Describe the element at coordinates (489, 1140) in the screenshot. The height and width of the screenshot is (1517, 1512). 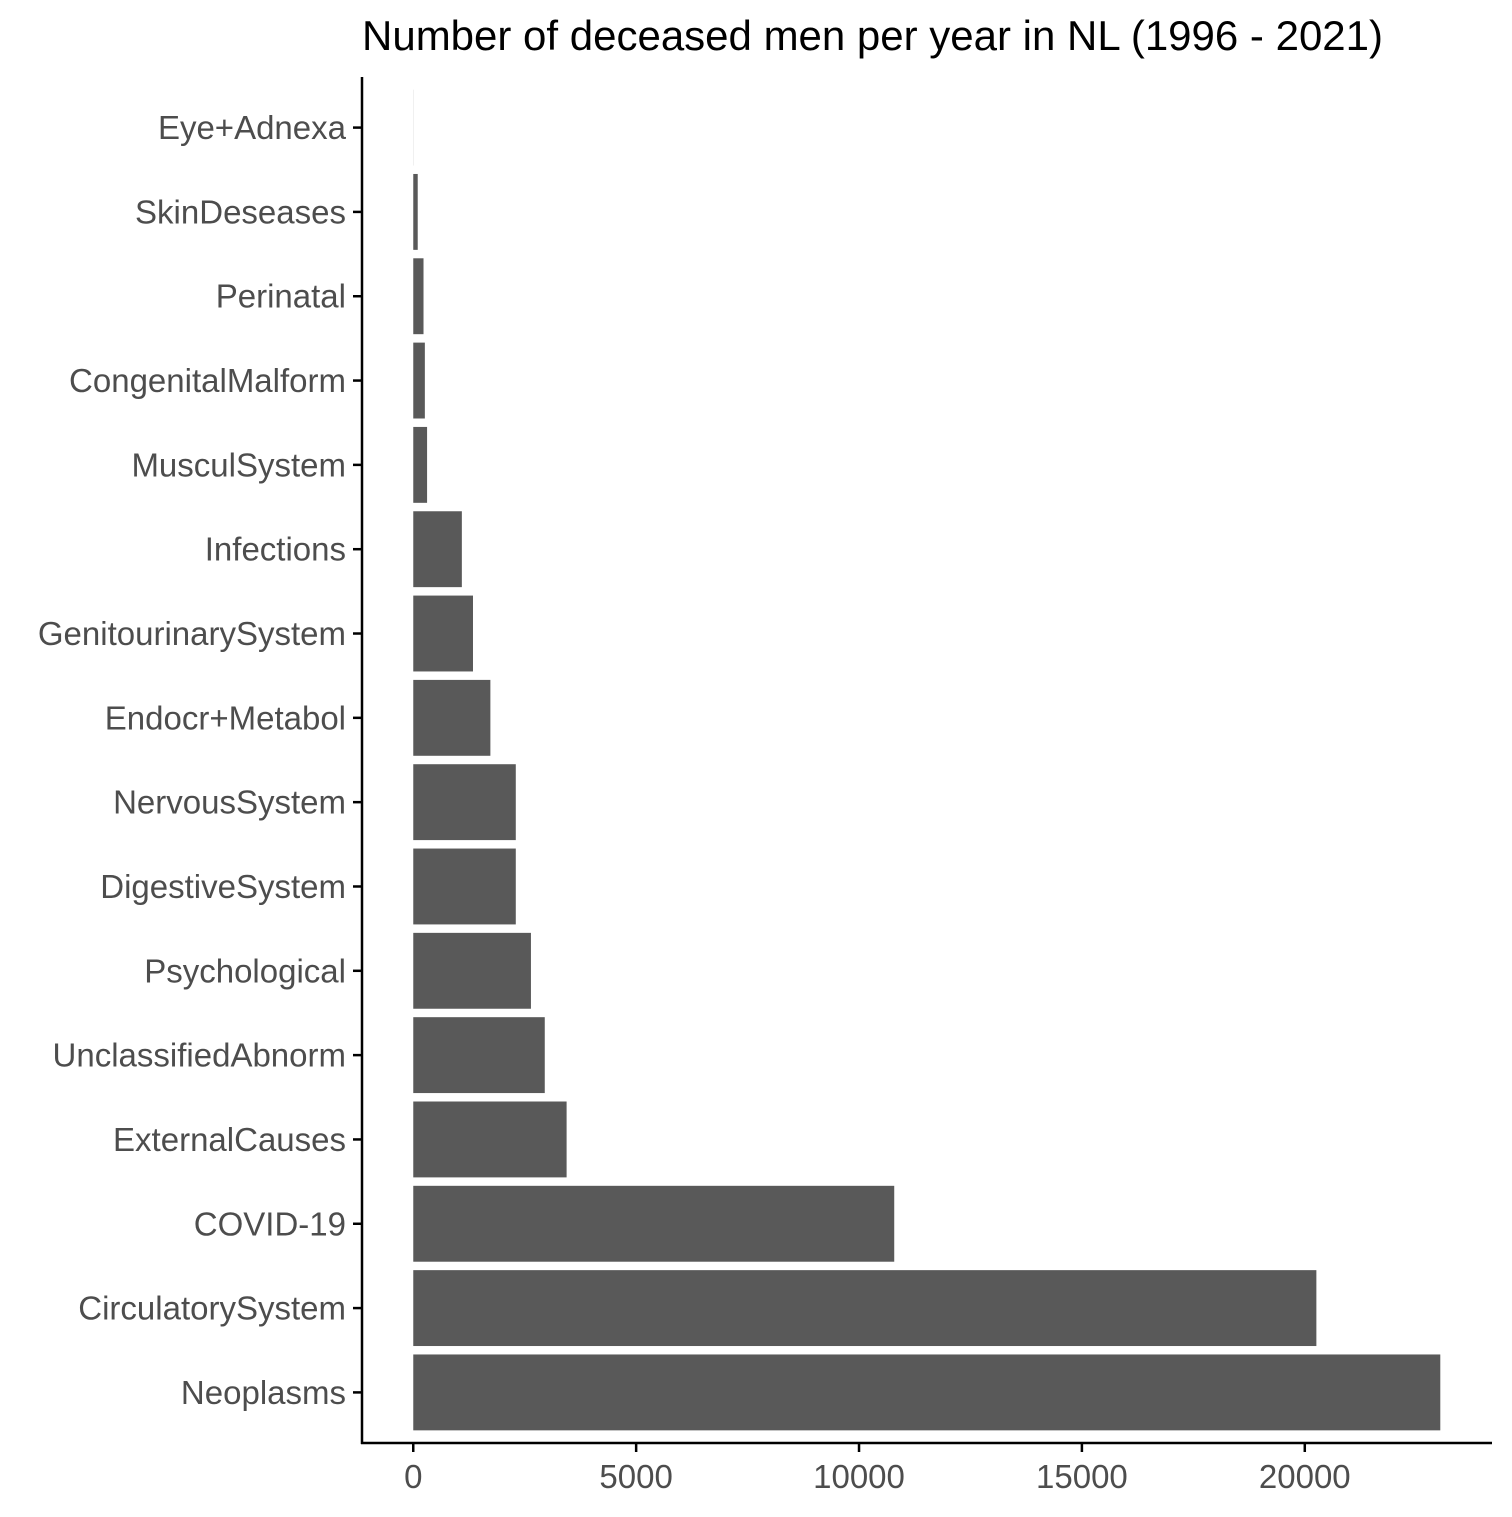
I see `bar-externalcauses` at that location.